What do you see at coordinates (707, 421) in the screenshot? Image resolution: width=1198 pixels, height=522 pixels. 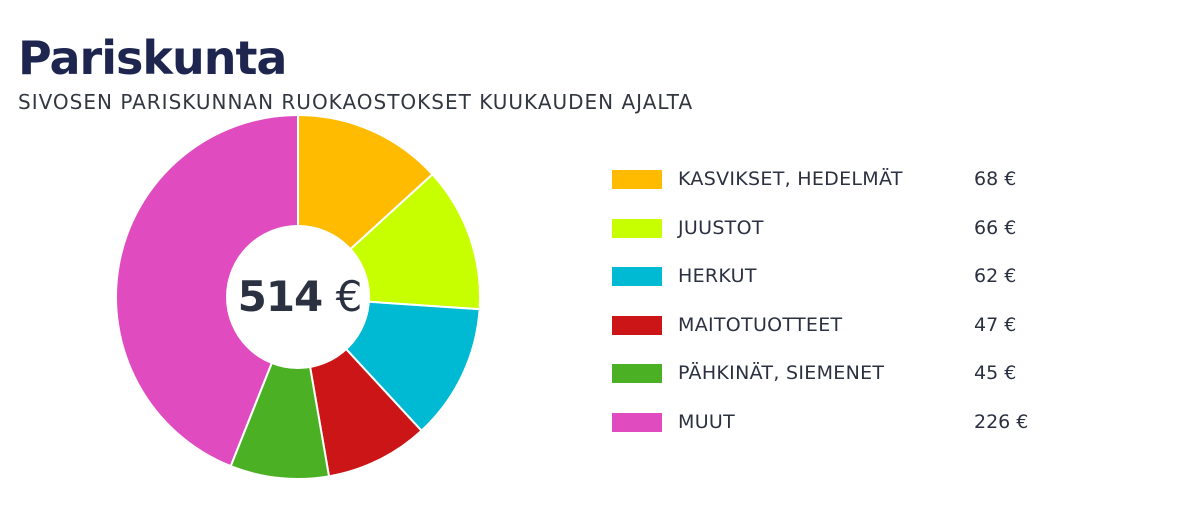 I see `legend-label: MUUT` at bounding box center [707, 421].